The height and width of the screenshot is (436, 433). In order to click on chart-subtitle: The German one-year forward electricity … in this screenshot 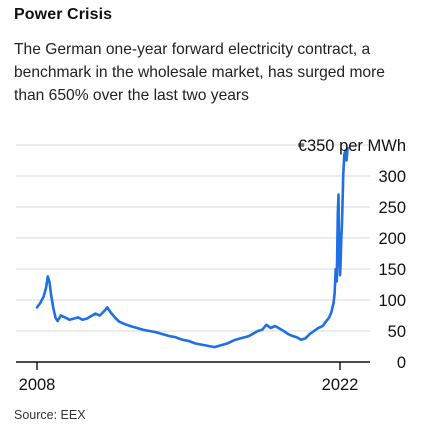, I will do `click(199, 72)`.